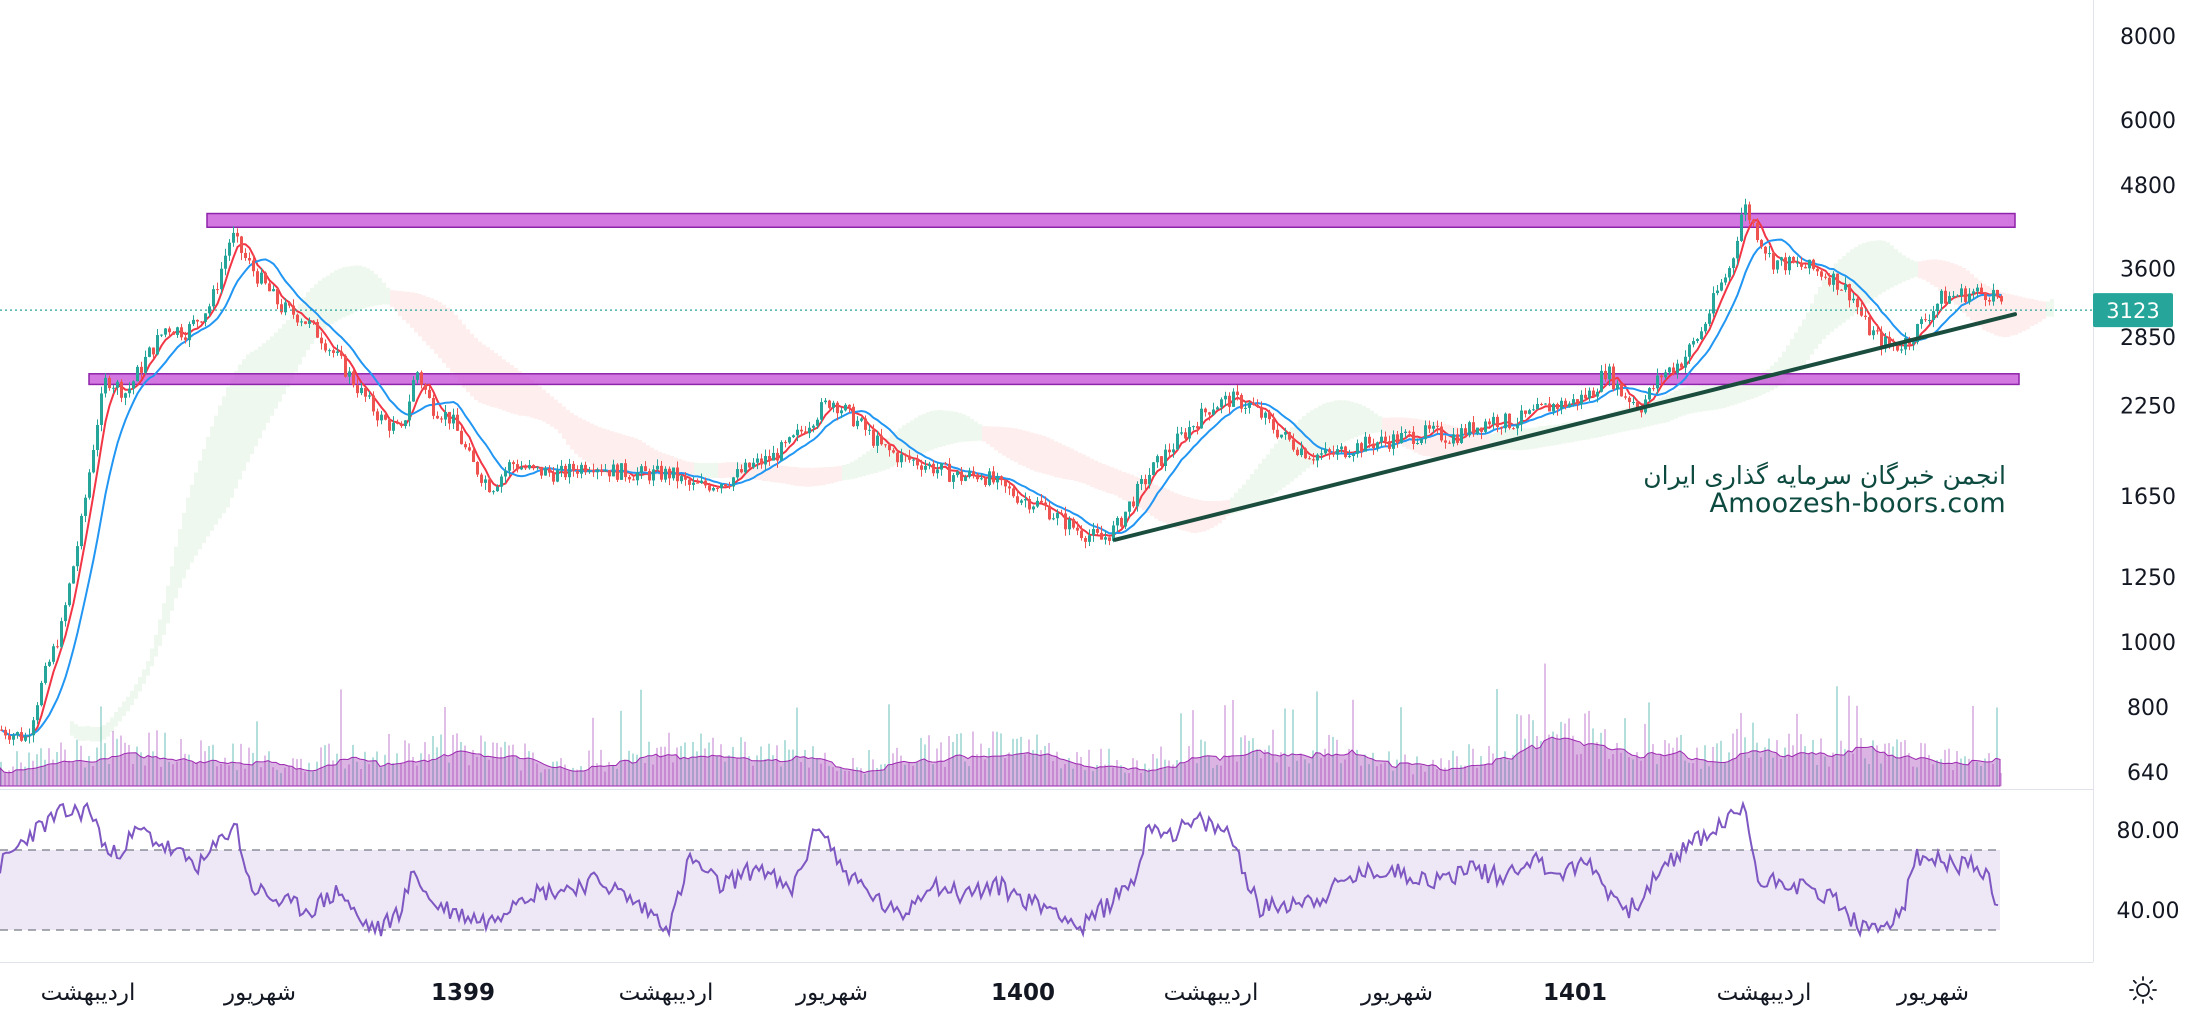  What do you see at coordinates (1046, 990) in the screenshot?
I see `time-axis` at bounding box center [1046, 990].